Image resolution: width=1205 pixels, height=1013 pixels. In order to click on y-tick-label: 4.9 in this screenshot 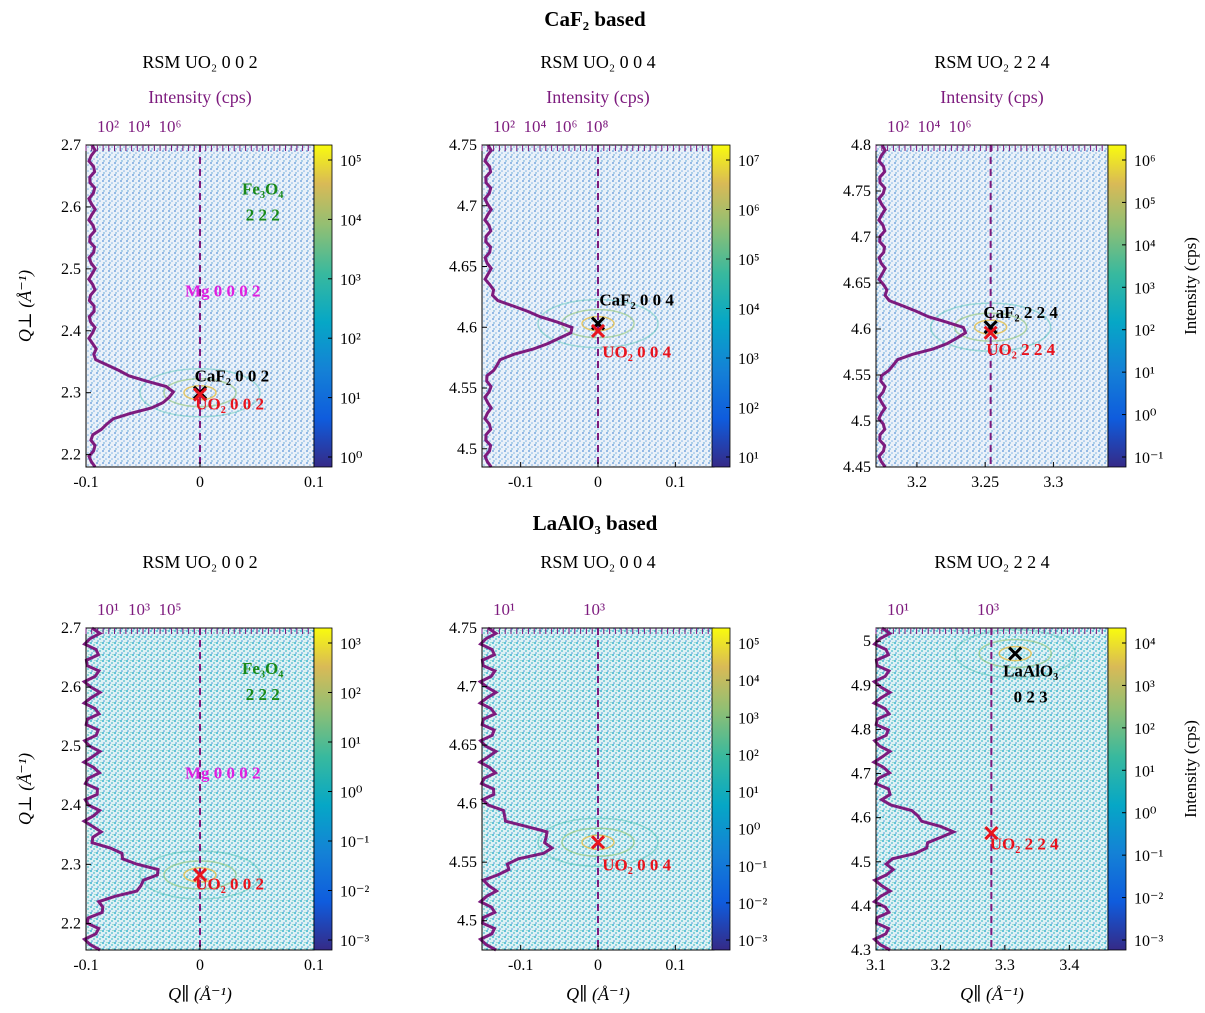, I will do `click(861, 685)`.